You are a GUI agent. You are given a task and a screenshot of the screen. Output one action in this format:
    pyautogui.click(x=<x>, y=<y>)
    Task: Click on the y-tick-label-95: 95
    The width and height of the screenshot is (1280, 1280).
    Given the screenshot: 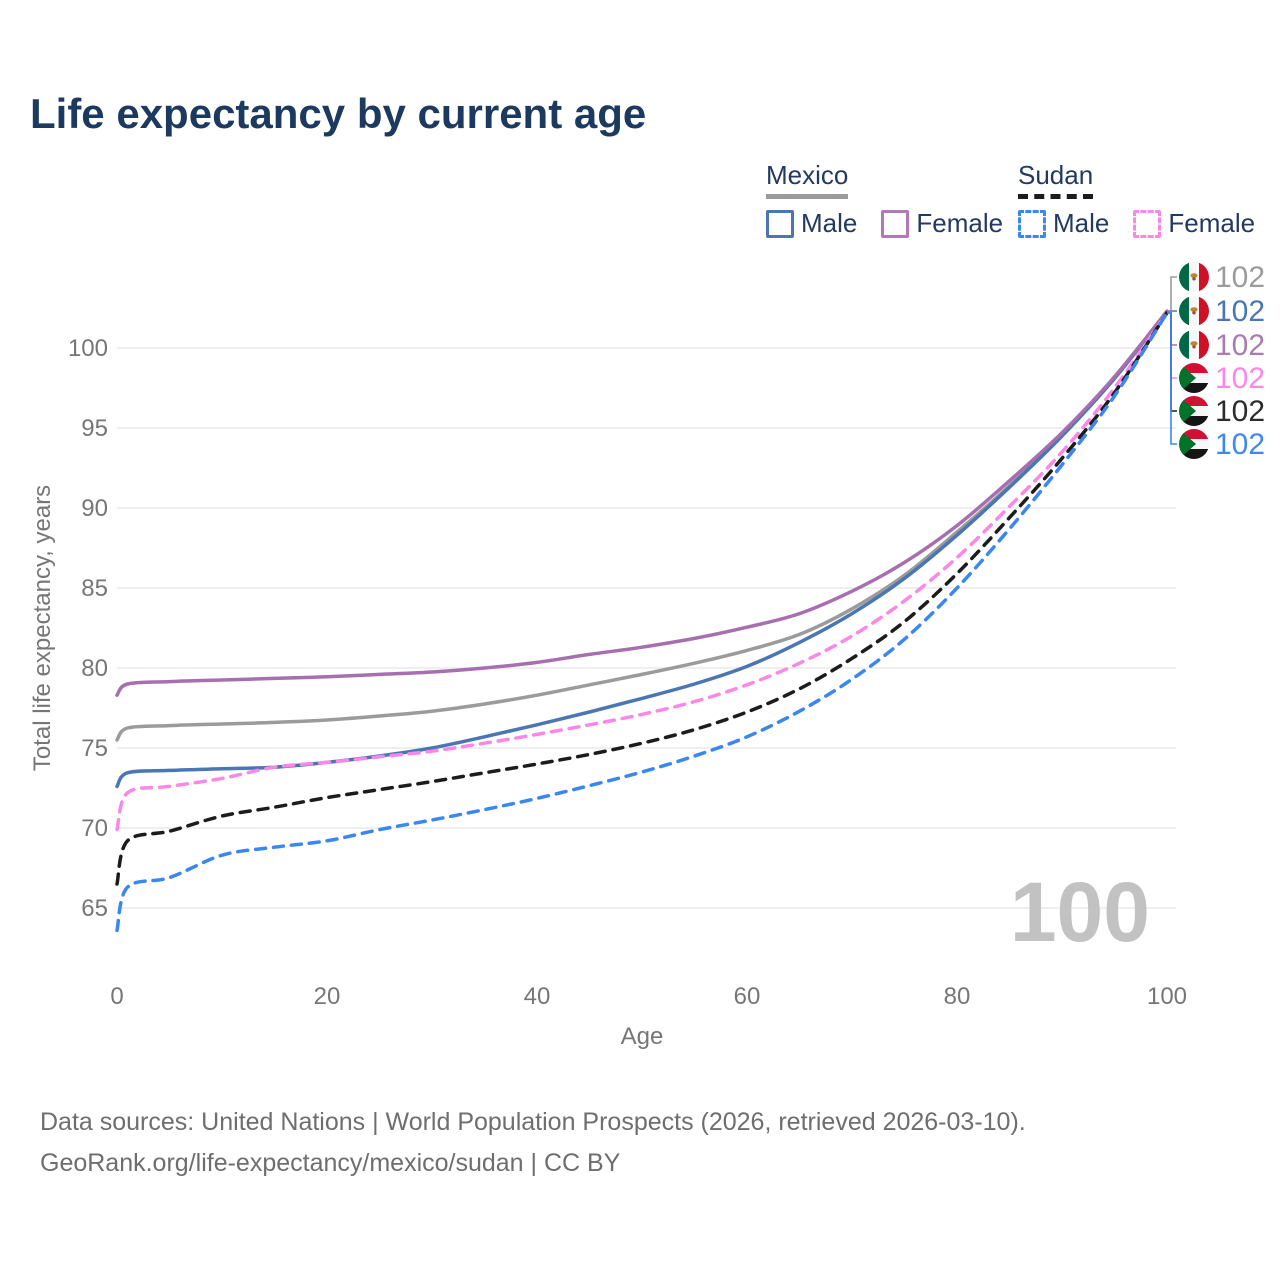 What is the action you would take?
    pyautogui.click(x=94, y=428)
    